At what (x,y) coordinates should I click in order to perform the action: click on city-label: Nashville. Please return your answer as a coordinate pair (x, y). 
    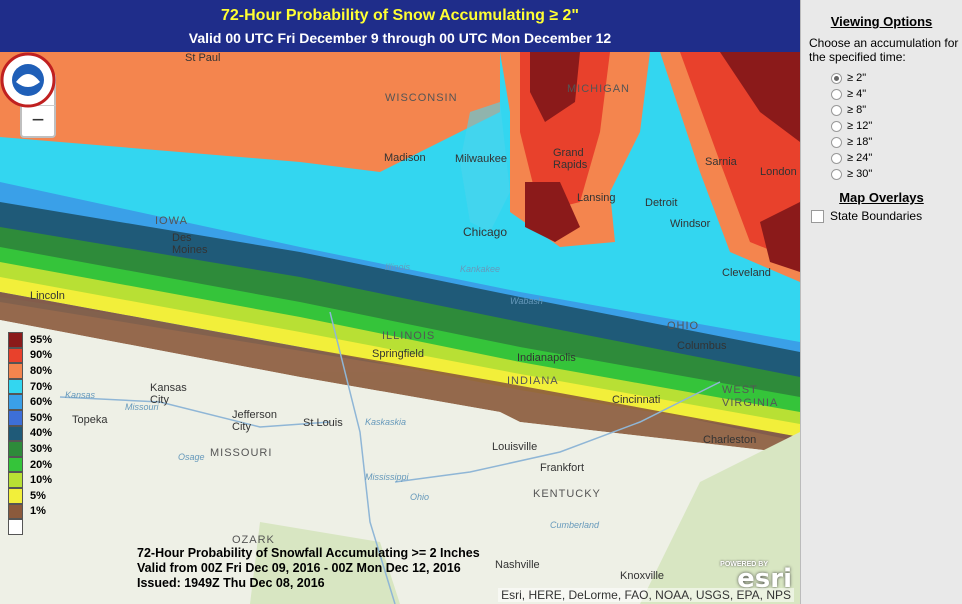
    Looking at the image, I should click on (517, 565).